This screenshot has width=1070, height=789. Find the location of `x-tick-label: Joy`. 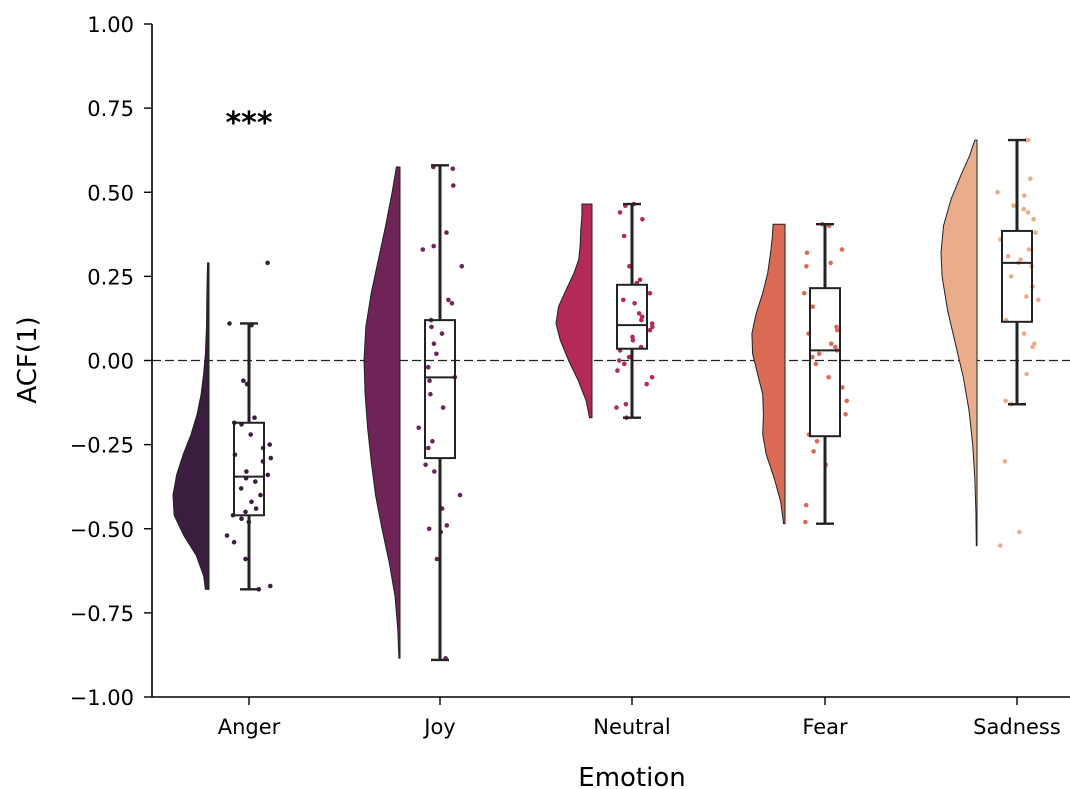

x-tick-label: Joy is located at coordinates (438, 727).